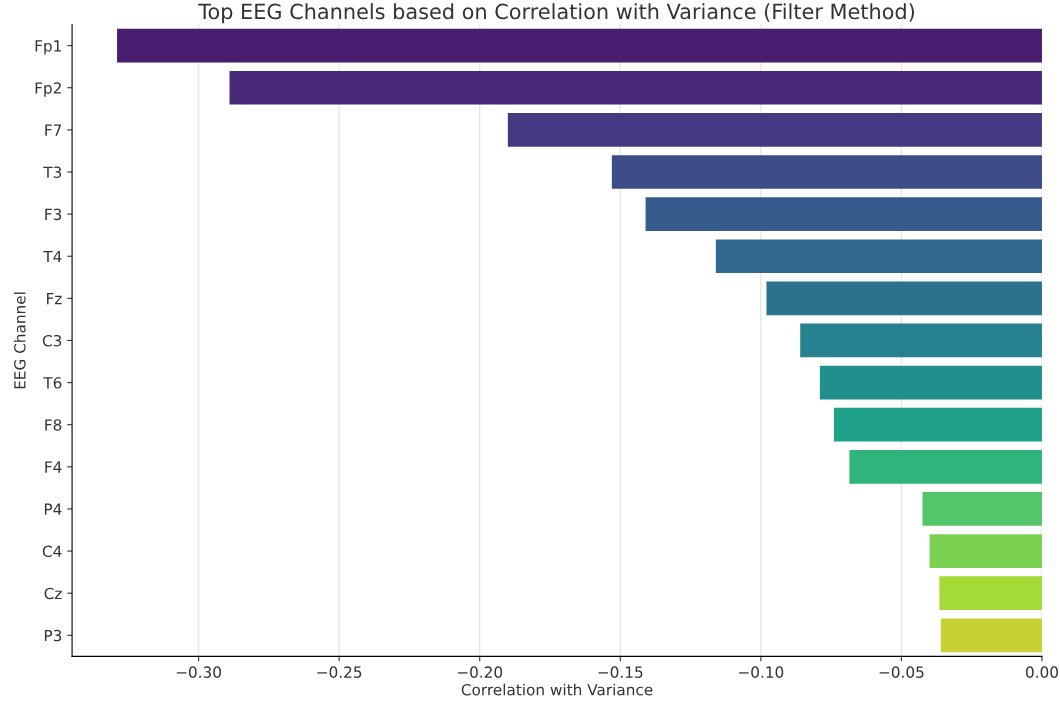 Image resolution: width=1060 pixels, height=702 pixels. Describe the element at coordinates (53, 130) in the screenshot. I see `y-tick-label: F7` at that location.